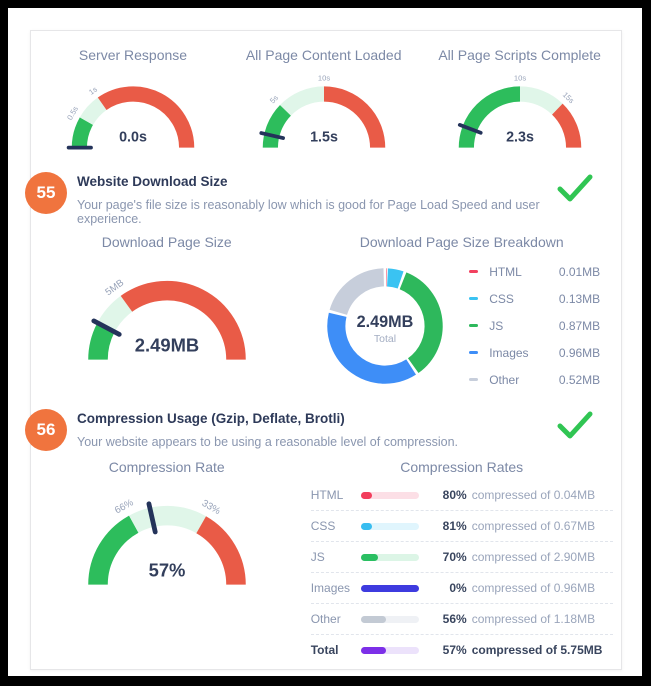  What do you see at coordinates (454, 526) in the screenshot?
I see `compression-percent: 81%` at bounding box center [454, 526].